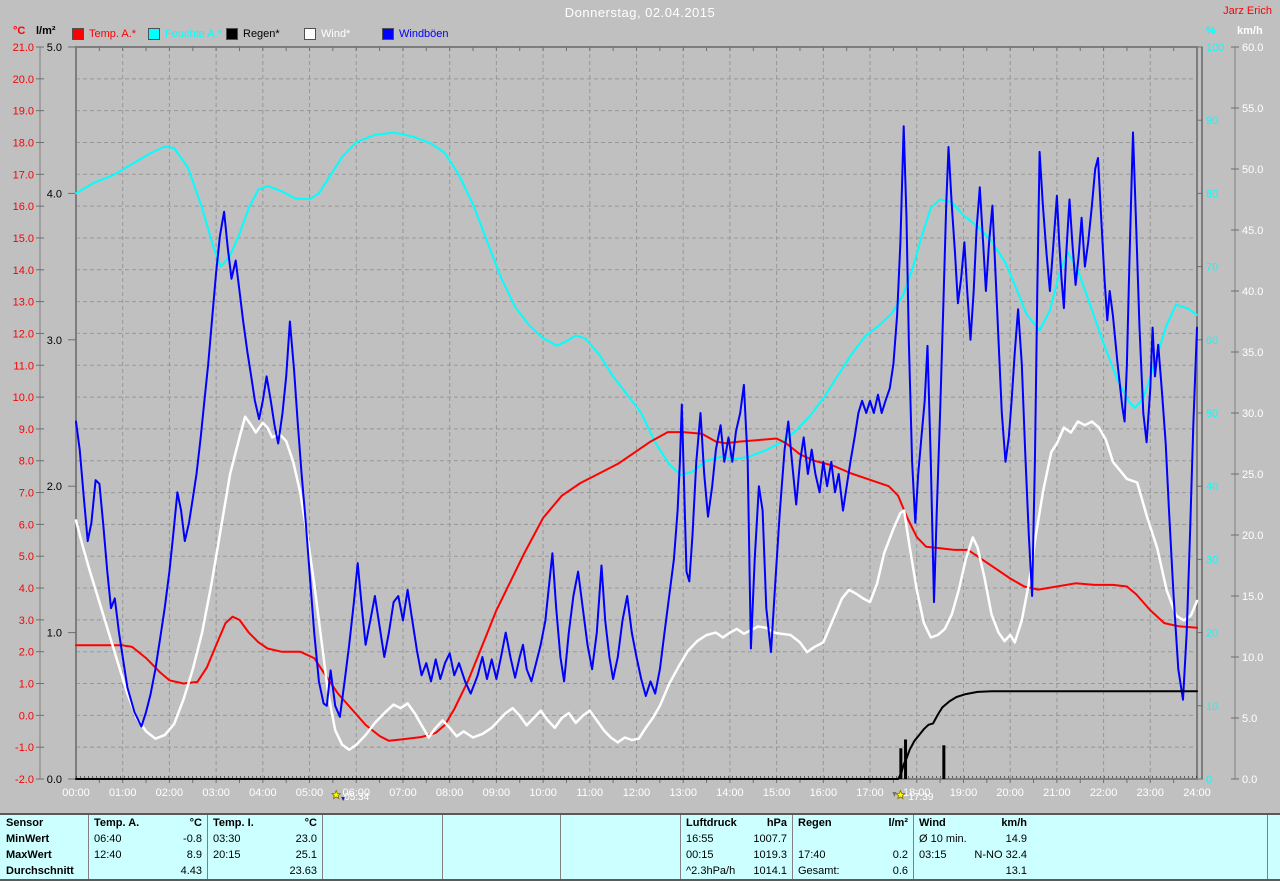 The image size is (1280, 881). I want to click on cell: 25.1, so click(306, 855).